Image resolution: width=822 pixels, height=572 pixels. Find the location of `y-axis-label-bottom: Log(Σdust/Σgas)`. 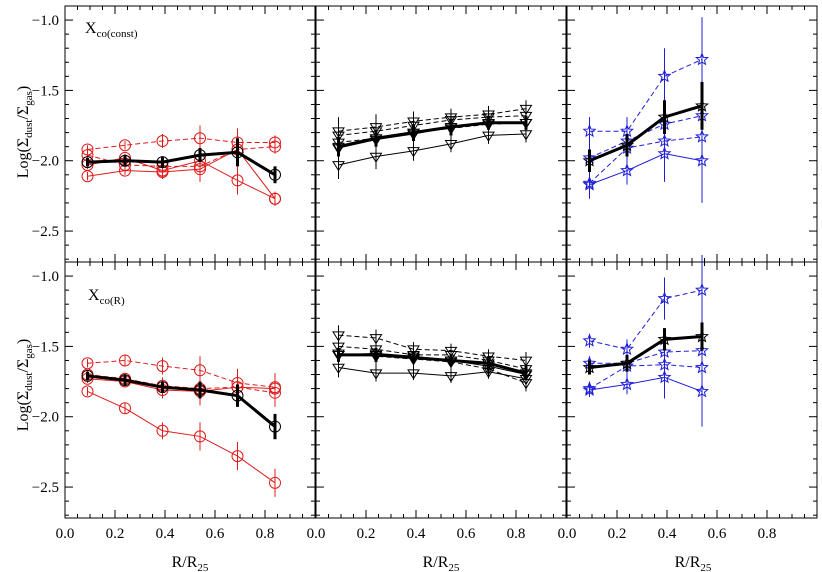

y-axis-label-bottom: Log(Σdust/Σgas) is located at coordinates (25, 385).